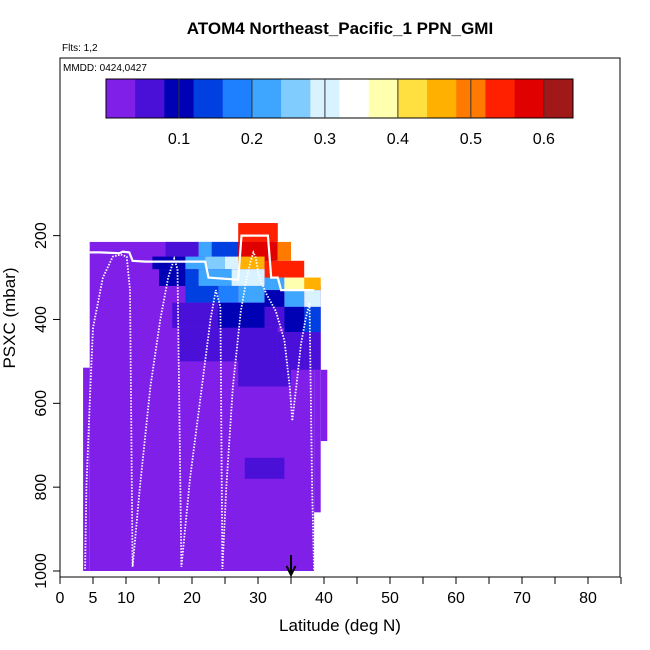 The width and height of the screenshot is (650, 650). Describe the element at coordinates (340, 28) in the screenshot. I see `chart-title: ATOM4 Northeast_Pacific_1 PPN_GMI` at that location.